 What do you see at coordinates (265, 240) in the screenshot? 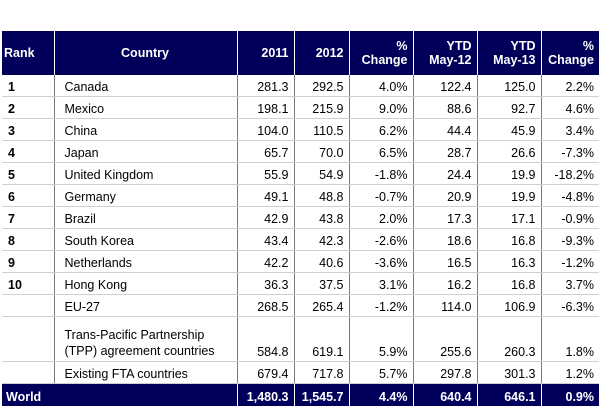
I see `y2011-cell: 43.4` at bounding box center [265, 240].